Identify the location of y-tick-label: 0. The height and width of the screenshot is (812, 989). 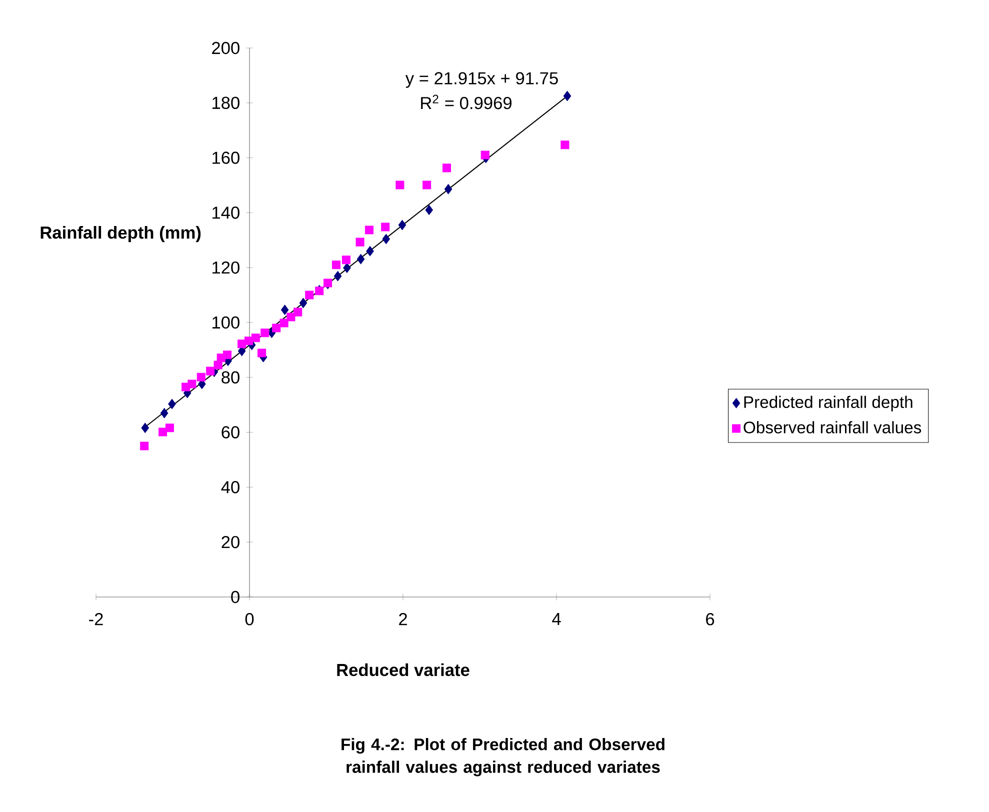
(235, 597).